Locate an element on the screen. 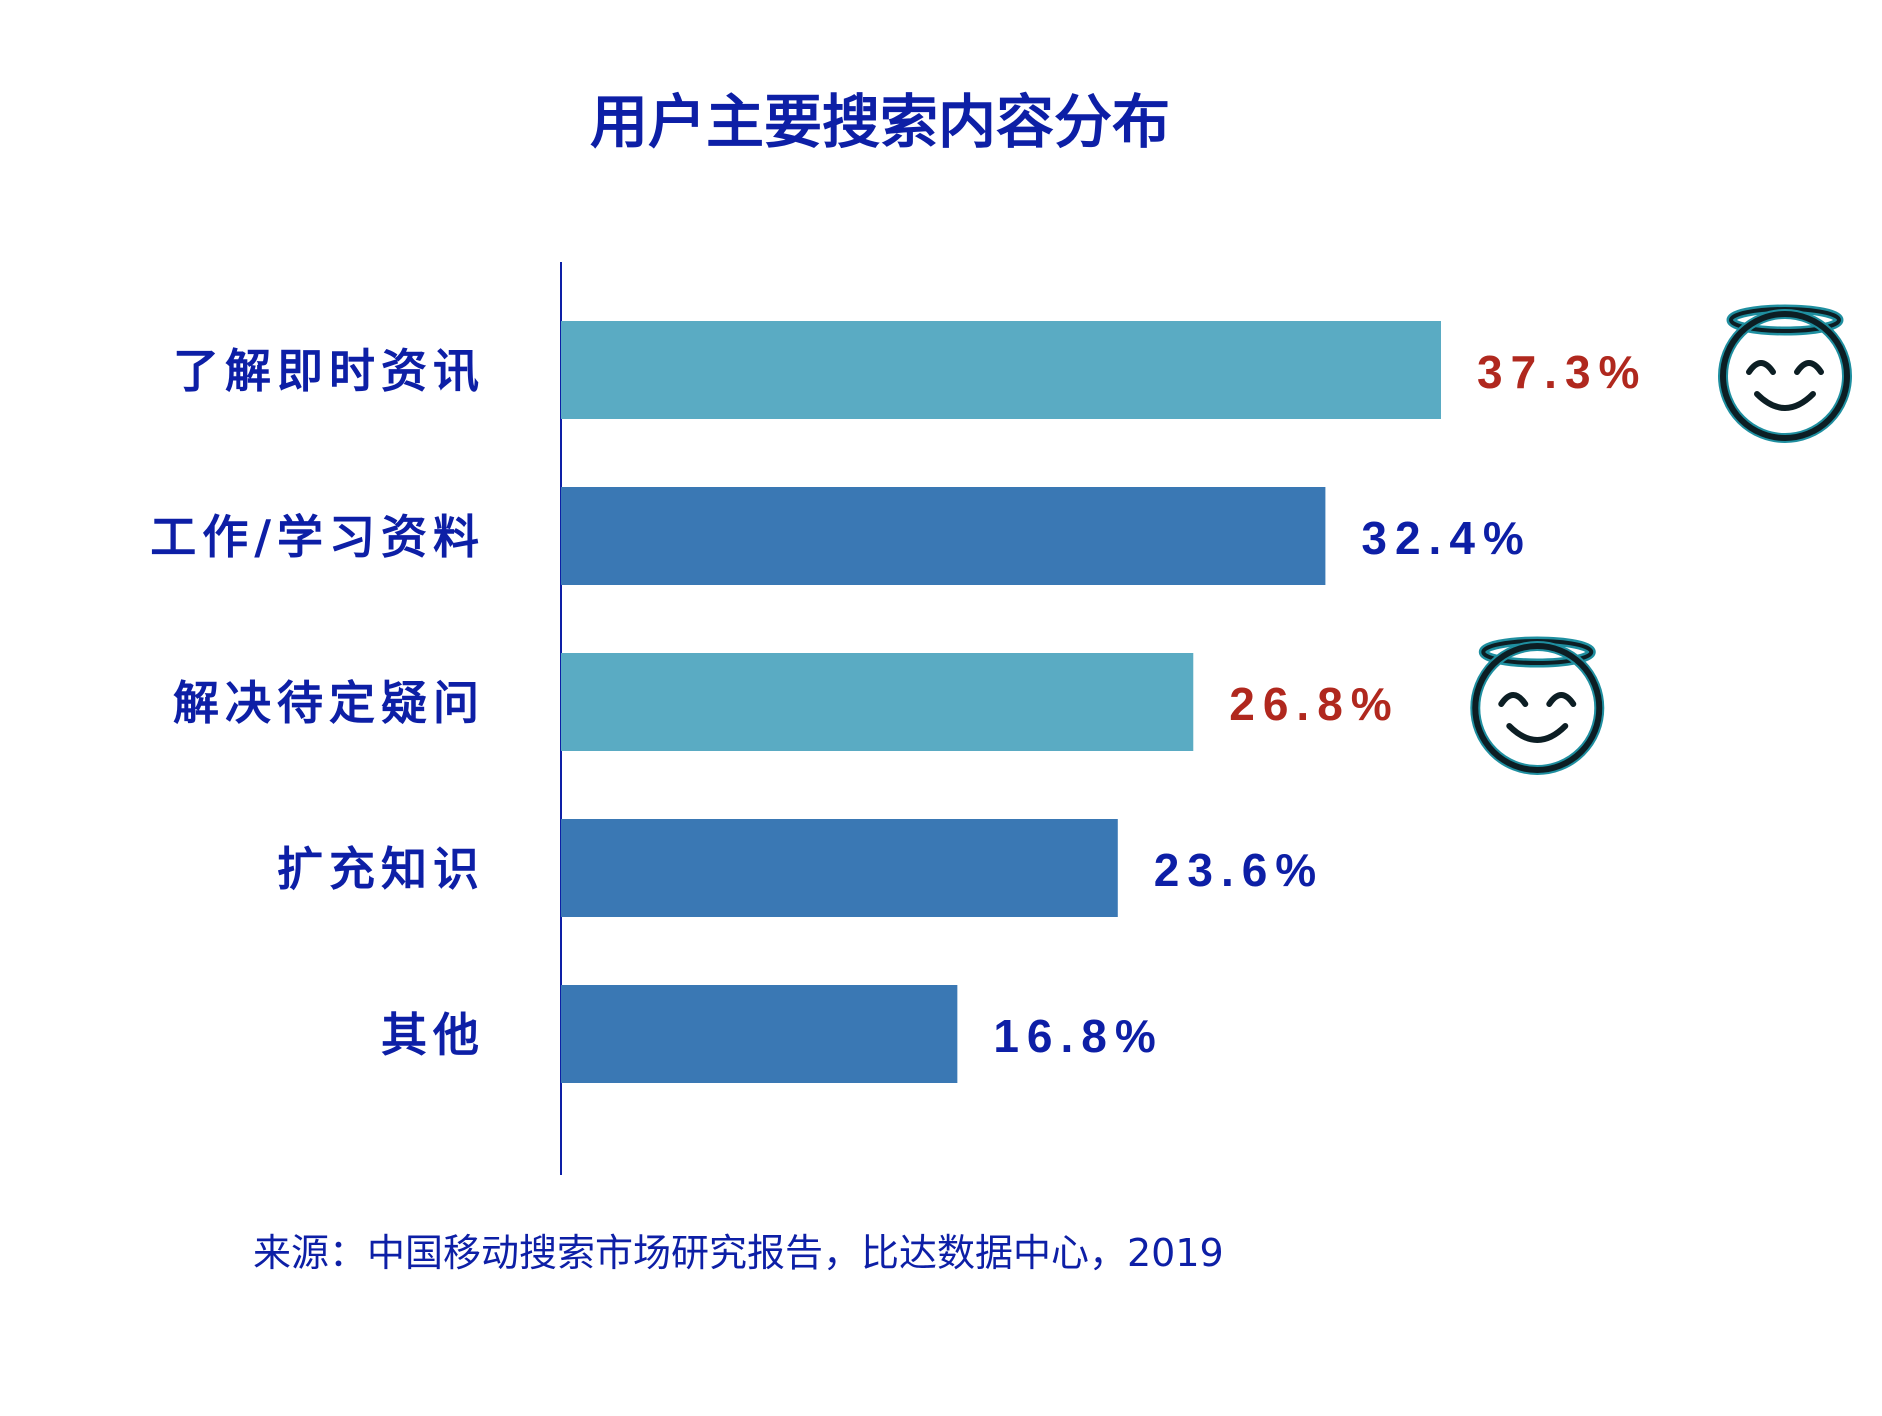 Image resolution: width=1882 pixels, height=1416 pixels. value-label: 32.4% is located at coordinates (1446, 538).